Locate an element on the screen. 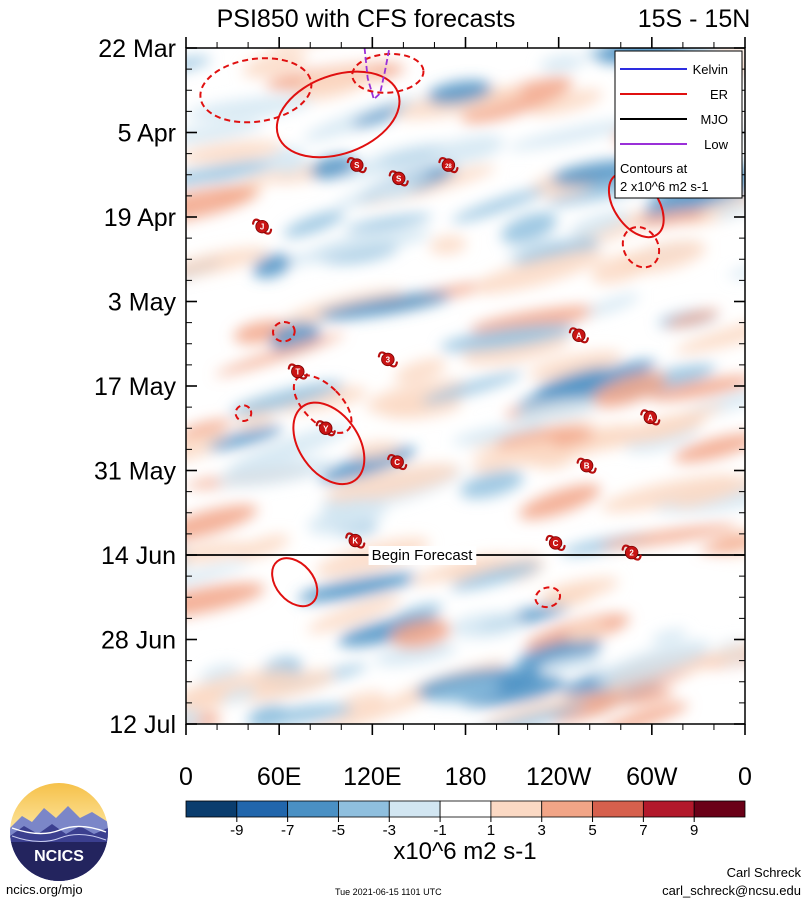  x-tick-label: 60E is located at coordinates (279, 777).